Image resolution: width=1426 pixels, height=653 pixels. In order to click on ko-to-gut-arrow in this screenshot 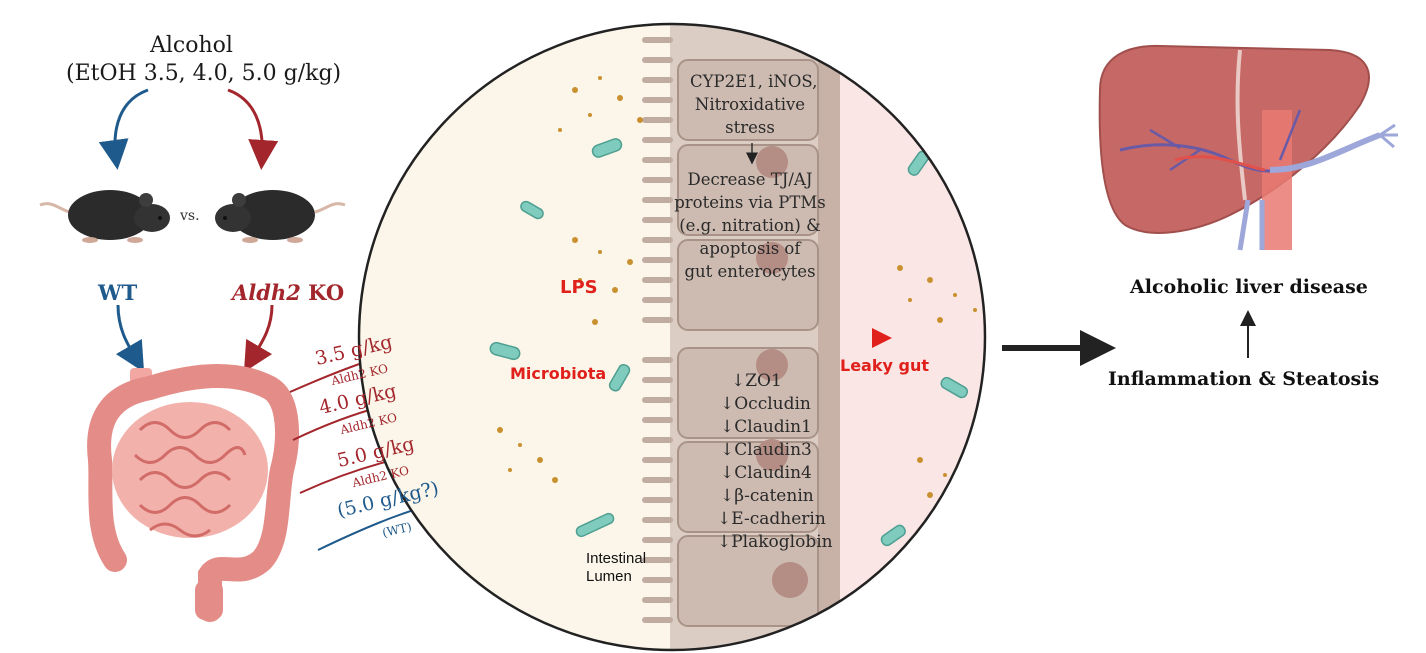, I will do `click(258, 338)`.